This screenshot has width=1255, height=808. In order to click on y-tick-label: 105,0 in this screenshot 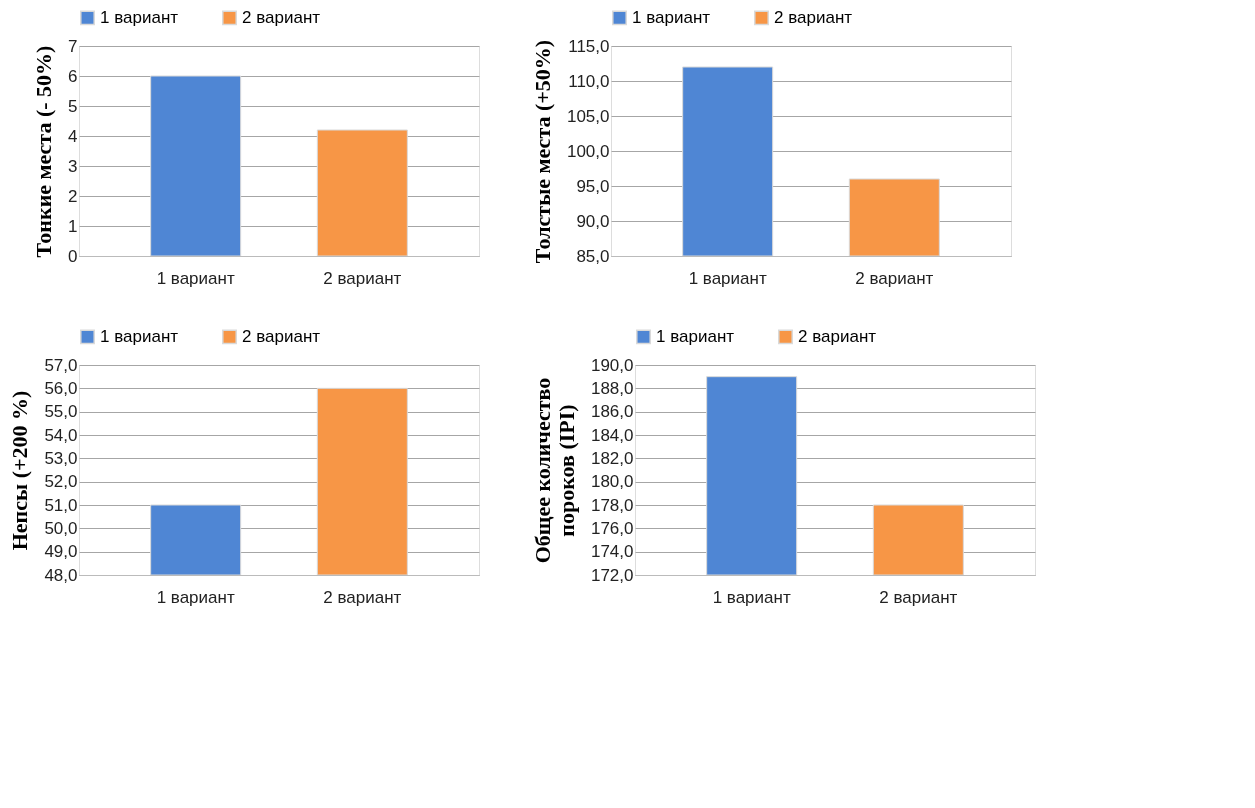, I will do `click(588, 116)`.